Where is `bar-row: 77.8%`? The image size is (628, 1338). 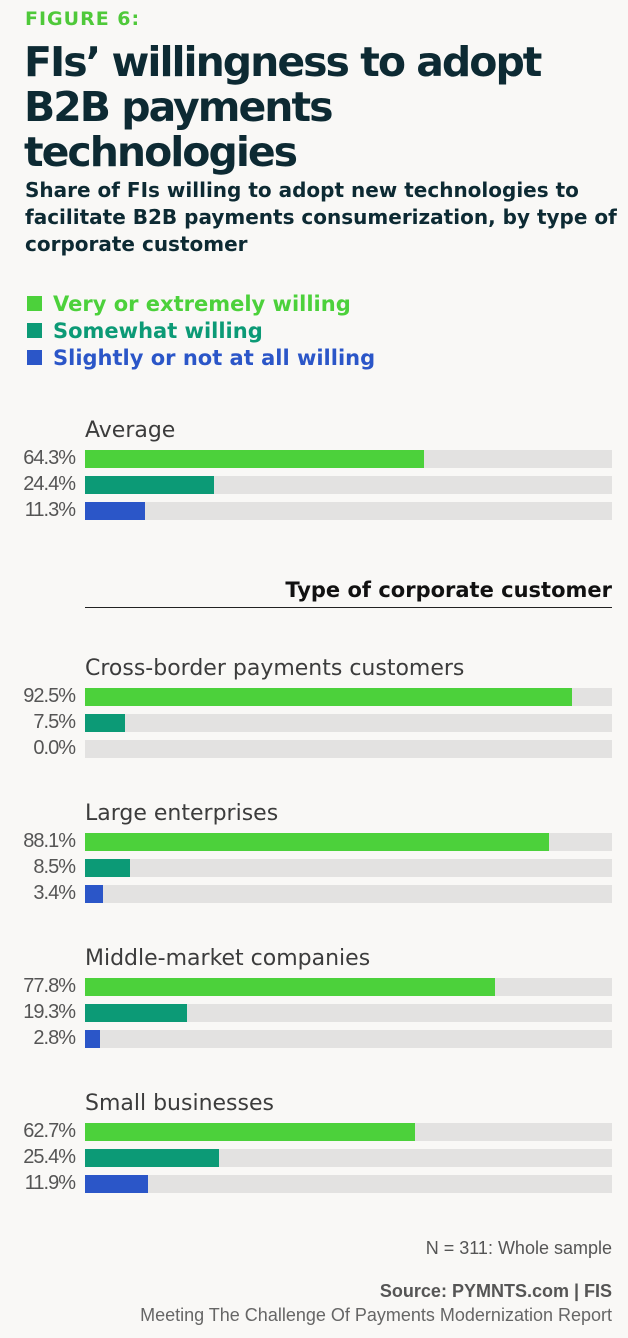
bar-row: 77.8% is located at coordinates (314, 986).